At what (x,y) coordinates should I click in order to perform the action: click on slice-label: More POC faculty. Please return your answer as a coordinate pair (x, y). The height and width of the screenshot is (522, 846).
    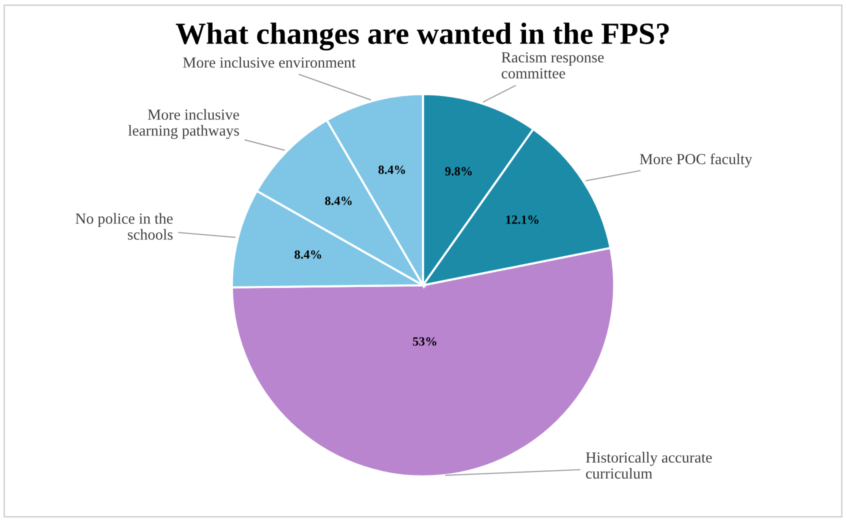
    Looking at the image, I should click on (696, 160).